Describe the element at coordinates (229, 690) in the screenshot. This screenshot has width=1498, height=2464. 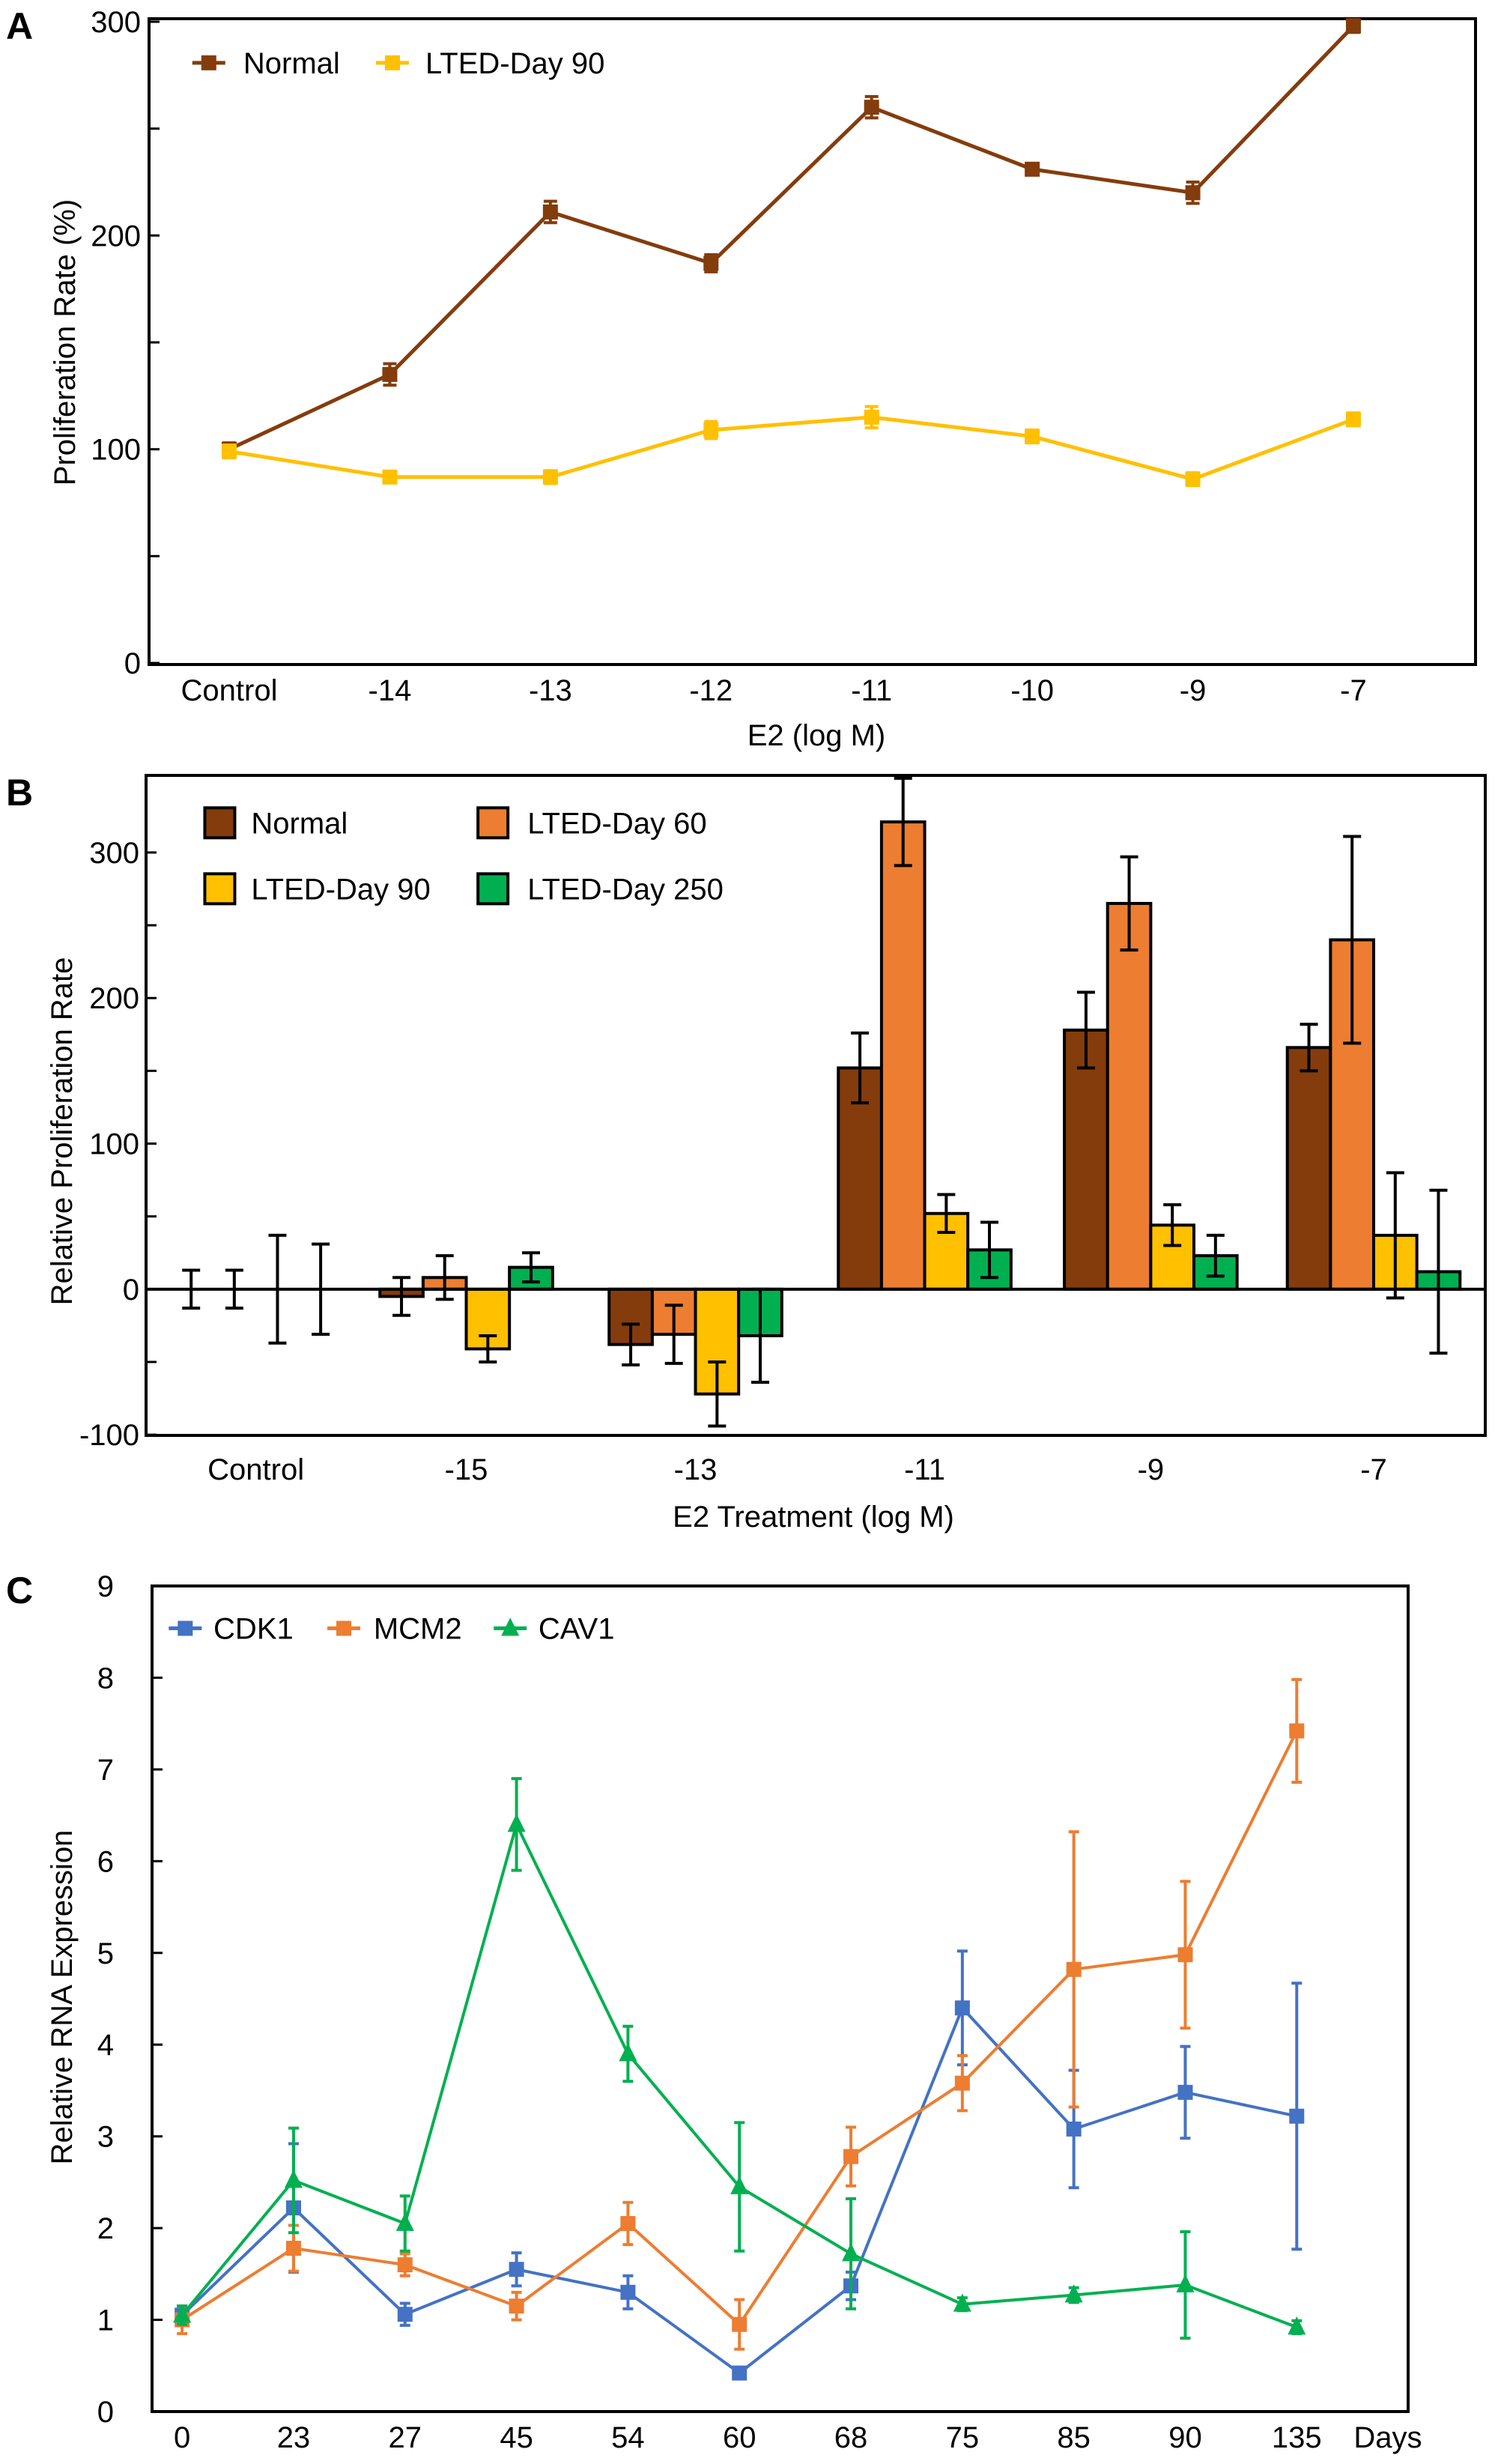
I see `x-tick-label: Control` at that location.